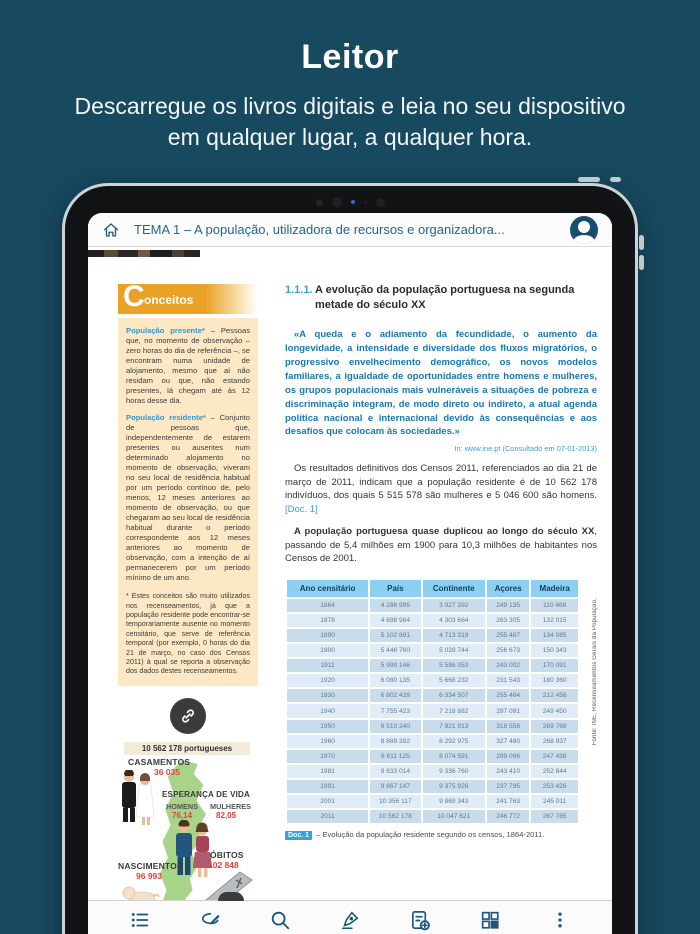  I want to click on index-list-icon, so click(140, 920).